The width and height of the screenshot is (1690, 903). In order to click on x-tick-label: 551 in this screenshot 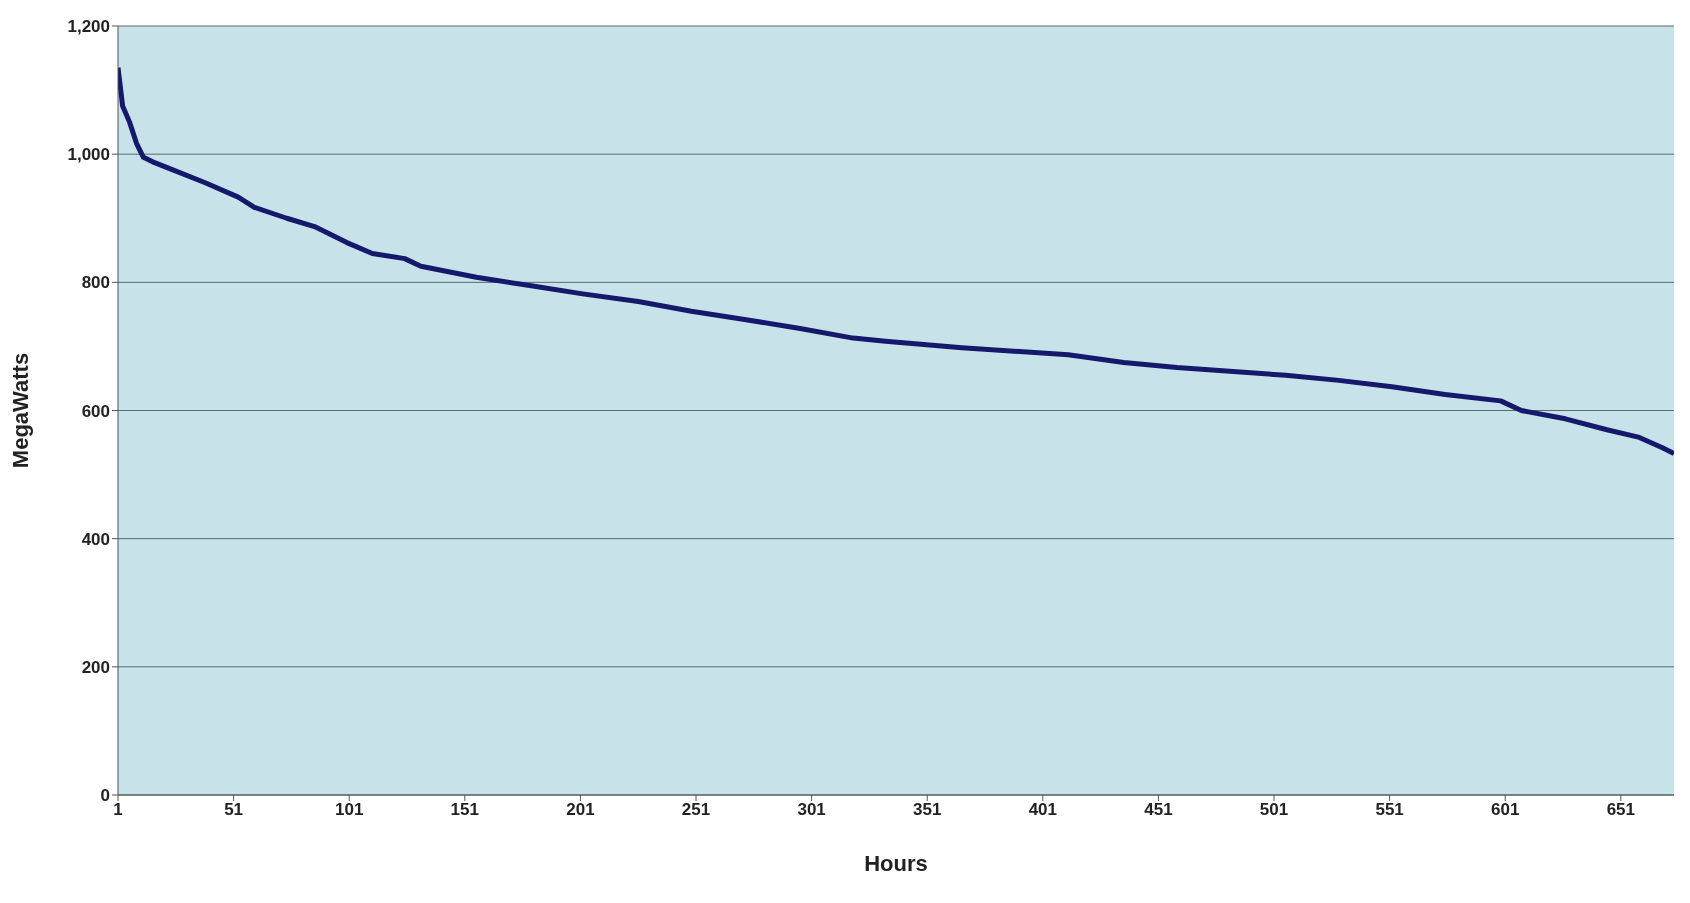, I will do `click(1389, 810)`.